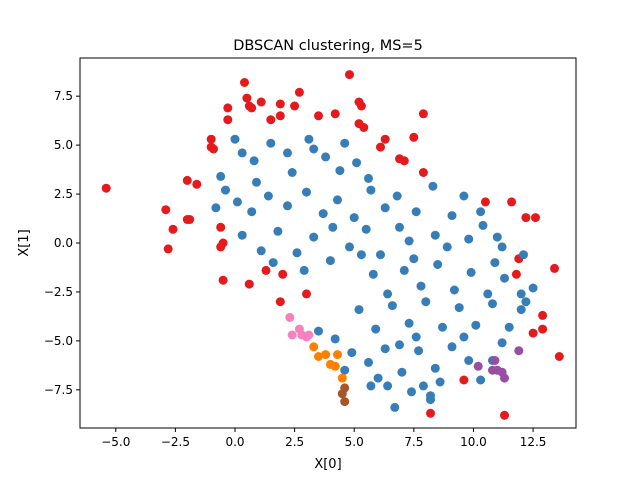  Describe the element at coordinates (234, 442) in the screenshot. I see `x-tick-label: 0.0` at that location.